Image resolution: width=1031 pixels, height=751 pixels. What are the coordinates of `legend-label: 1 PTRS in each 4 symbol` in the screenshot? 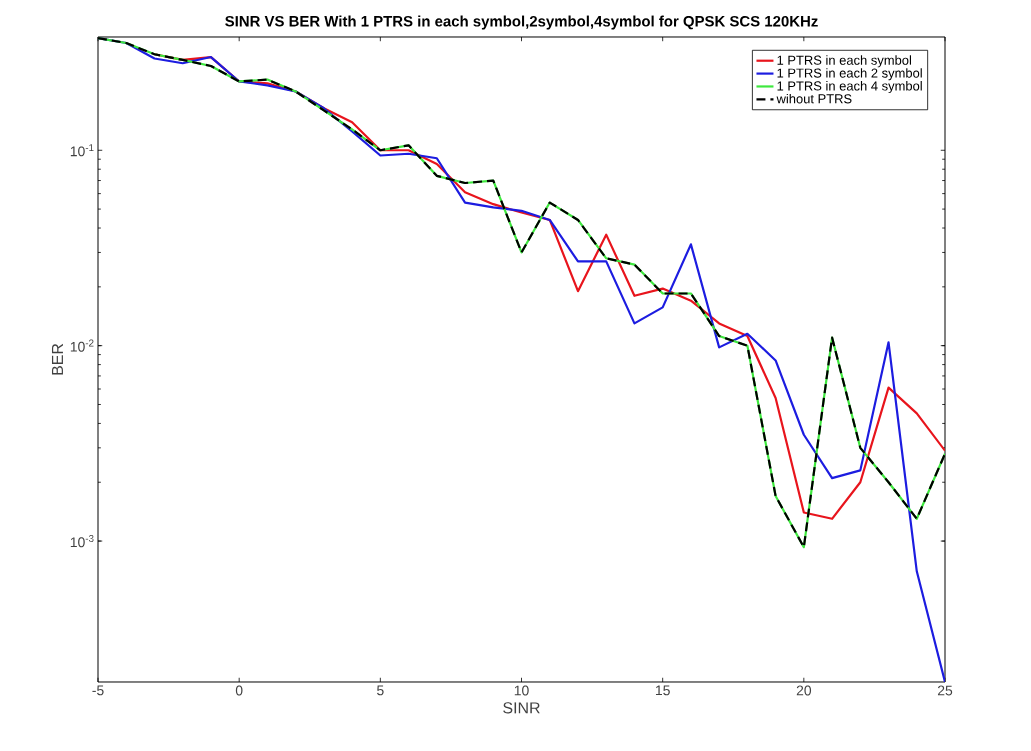 It's located at (849, 87).